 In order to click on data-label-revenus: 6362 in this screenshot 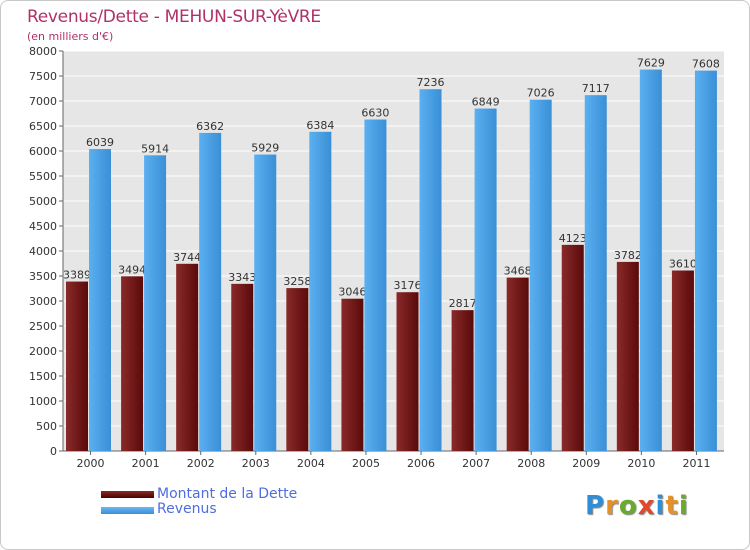, I will do `click(210, 126)`.